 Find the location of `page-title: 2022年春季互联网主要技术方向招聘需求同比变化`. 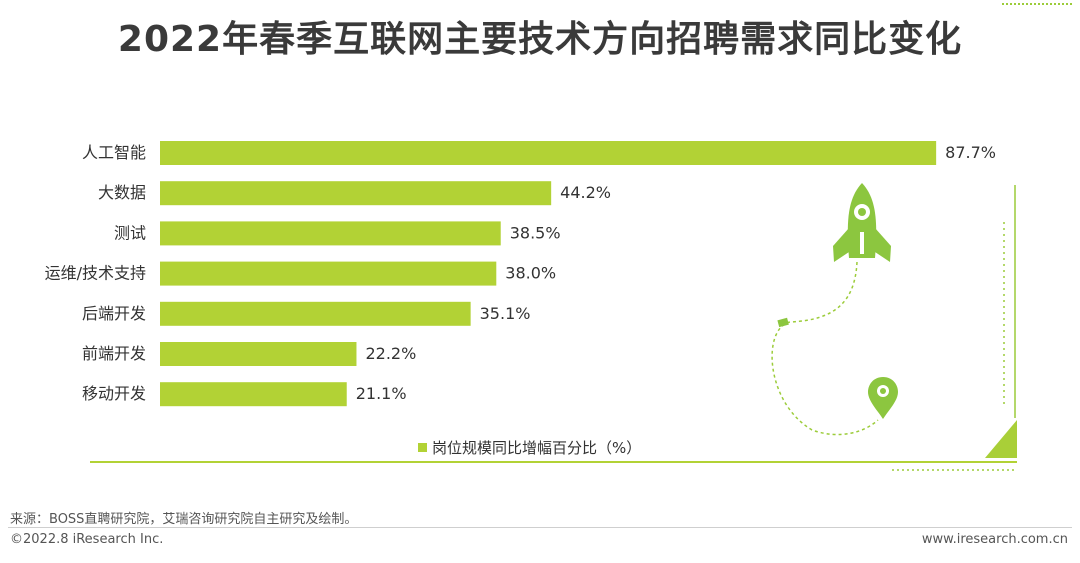

page-title: 2022年春季互联网主要技术方向招聘需求同比变化 is located at coordinates (540, 39).